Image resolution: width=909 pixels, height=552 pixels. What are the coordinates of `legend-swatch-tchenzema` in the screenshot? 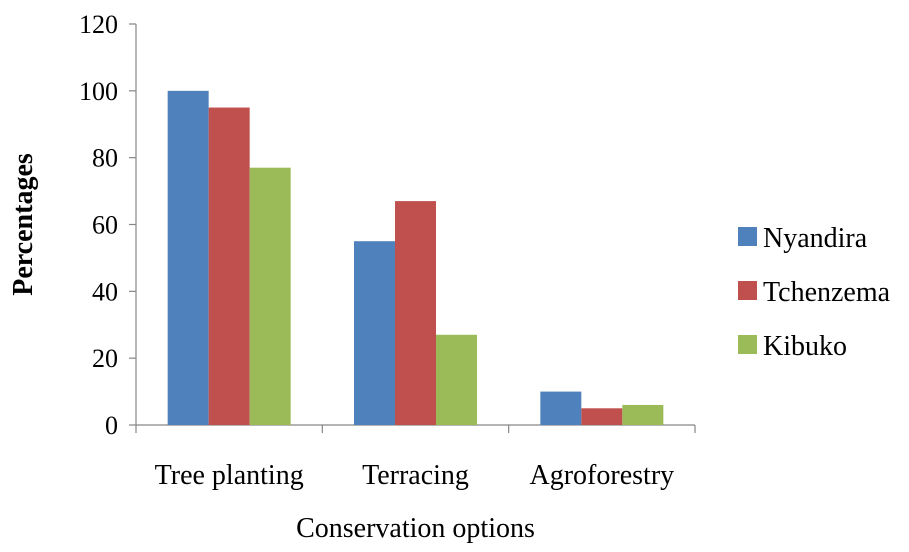 It's located at (747, 290).